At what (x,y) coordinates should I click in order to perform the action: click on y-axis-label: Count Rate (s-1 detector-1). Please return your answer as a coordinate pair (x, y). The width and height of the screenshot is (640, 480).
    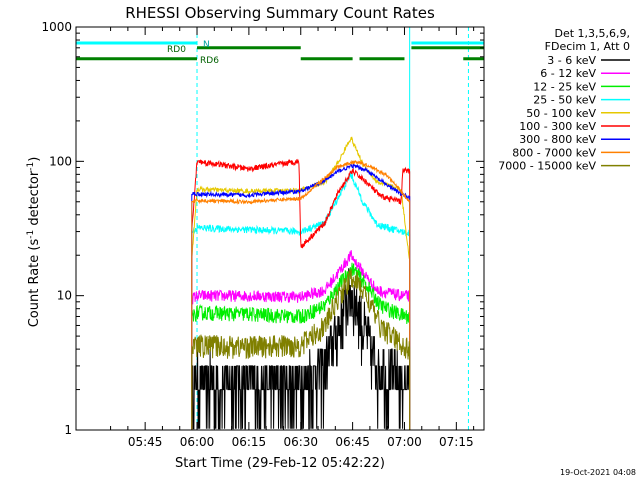
    Looking at the image, I should click on (34, 242).